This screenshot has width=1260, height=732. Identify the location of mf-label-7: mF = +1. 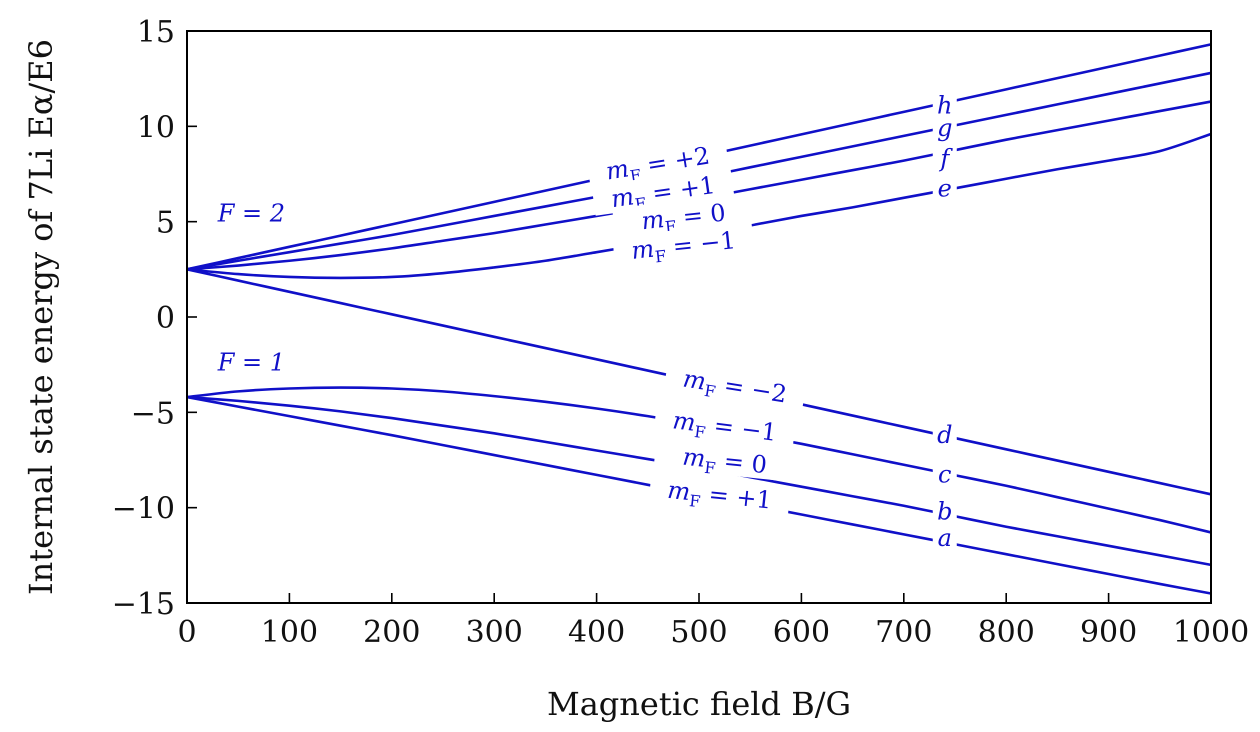
(719, 495).